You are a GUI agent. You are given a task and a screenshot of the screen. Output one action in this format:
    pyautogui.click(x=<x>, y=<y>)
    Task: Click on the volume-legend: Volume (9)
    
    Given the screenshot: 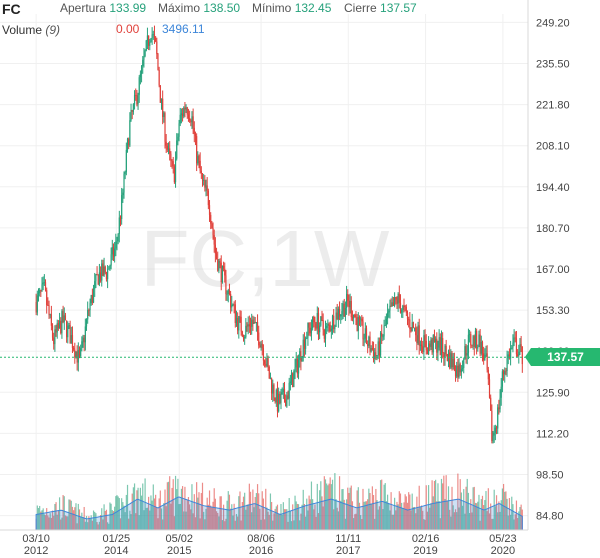 What is the action you would take?
    pyautogui.click(x=31, y=30)
    